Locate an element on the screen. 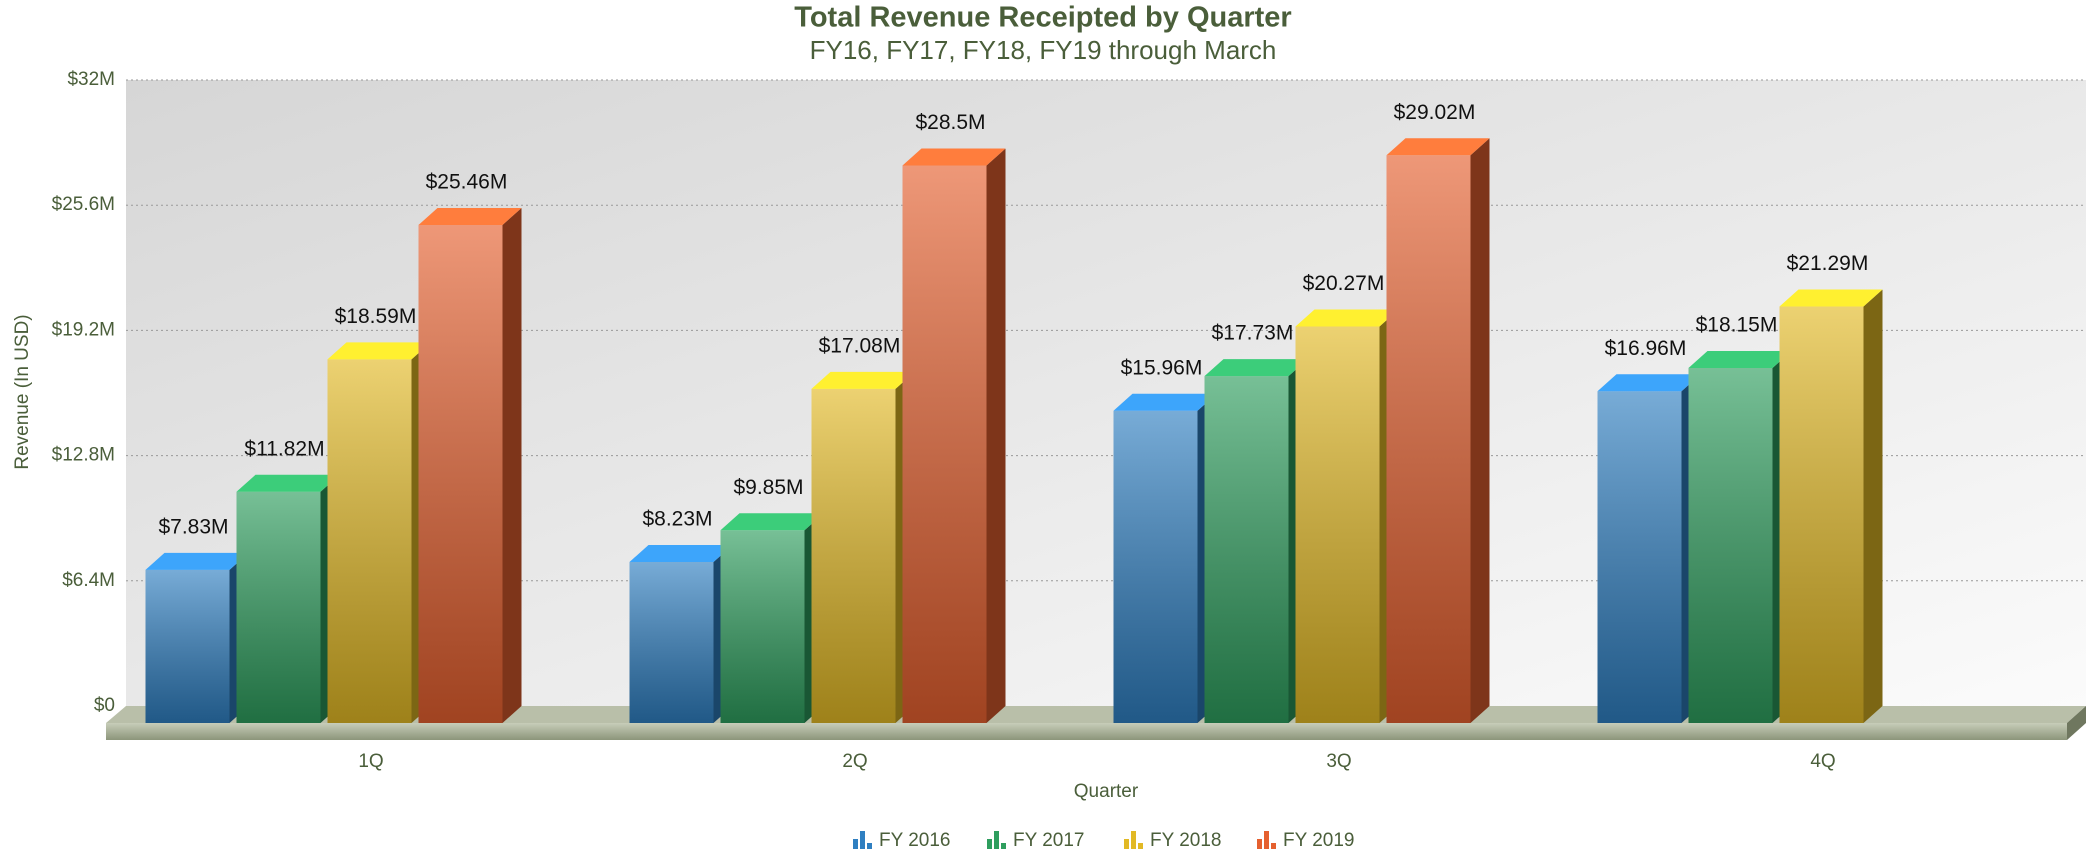 The image size is (2086, 853). floor-front is located at coordinates (1086, 731).